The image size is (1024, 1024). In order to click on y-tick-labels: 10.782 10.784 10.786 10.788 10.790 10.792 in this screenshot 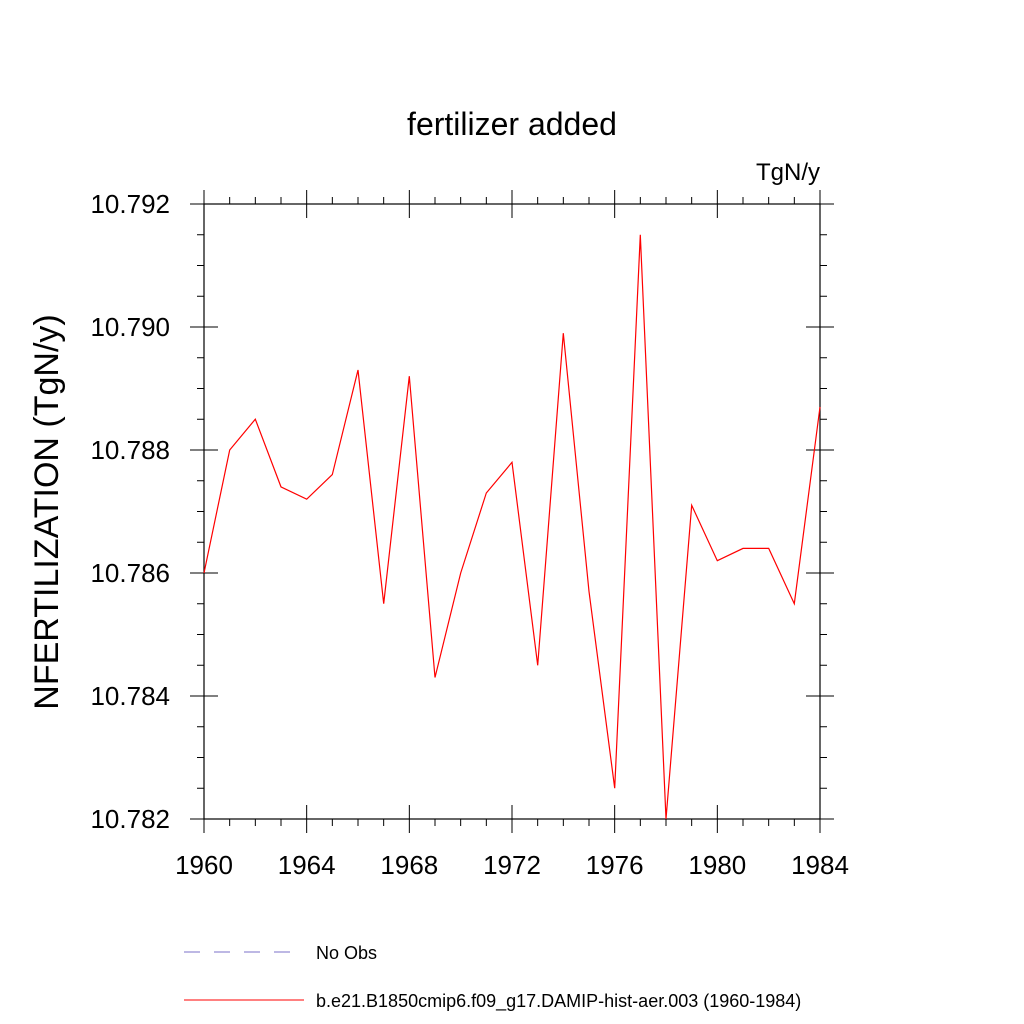, I will do `click(130, 511)`.